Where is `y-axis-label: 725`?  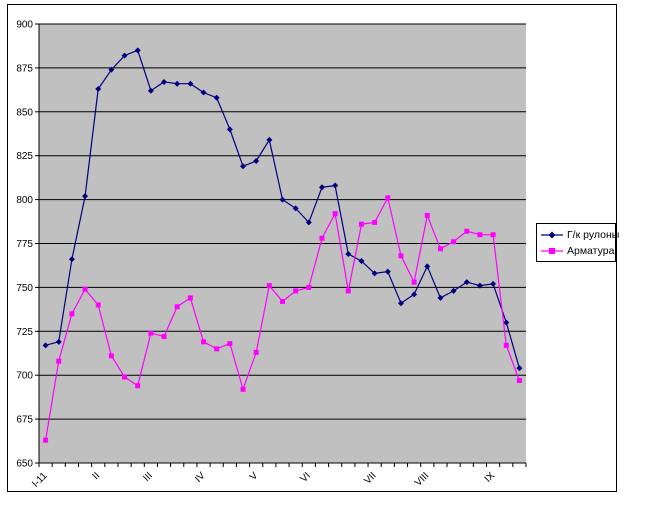 y-axis-label: 725 is located at coordinates (24, 332).